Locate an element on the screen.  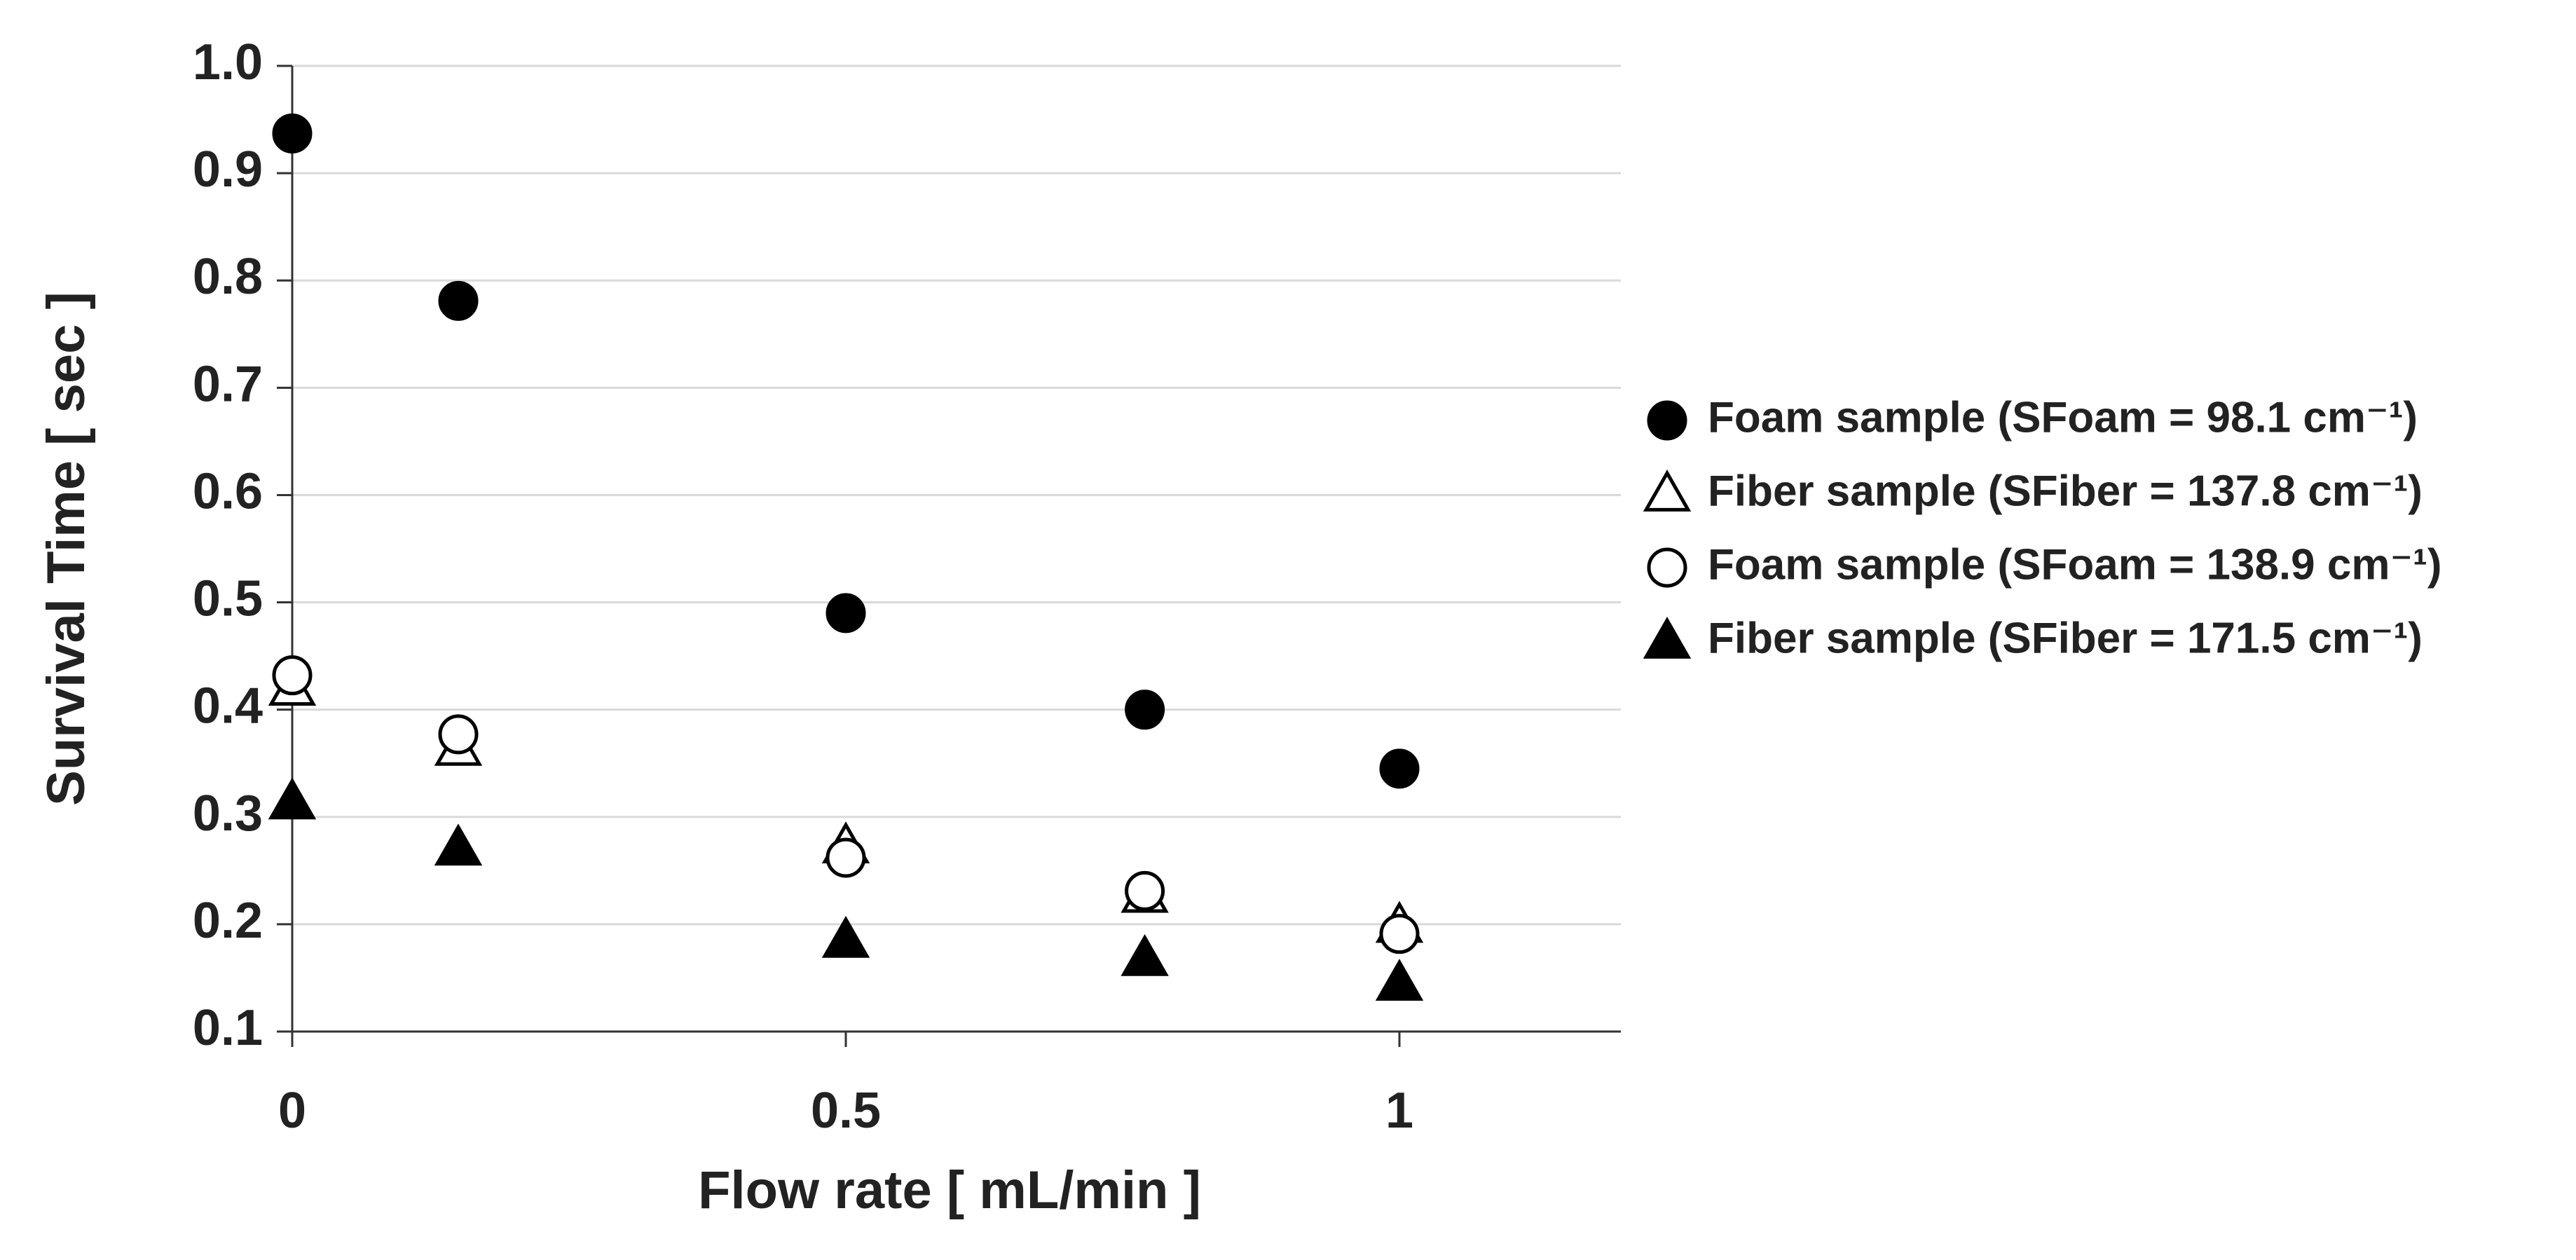
legend-label: Fiber sample (SFiber = 171.5 cm⁻¹) is located at coordinates (2065, 638).